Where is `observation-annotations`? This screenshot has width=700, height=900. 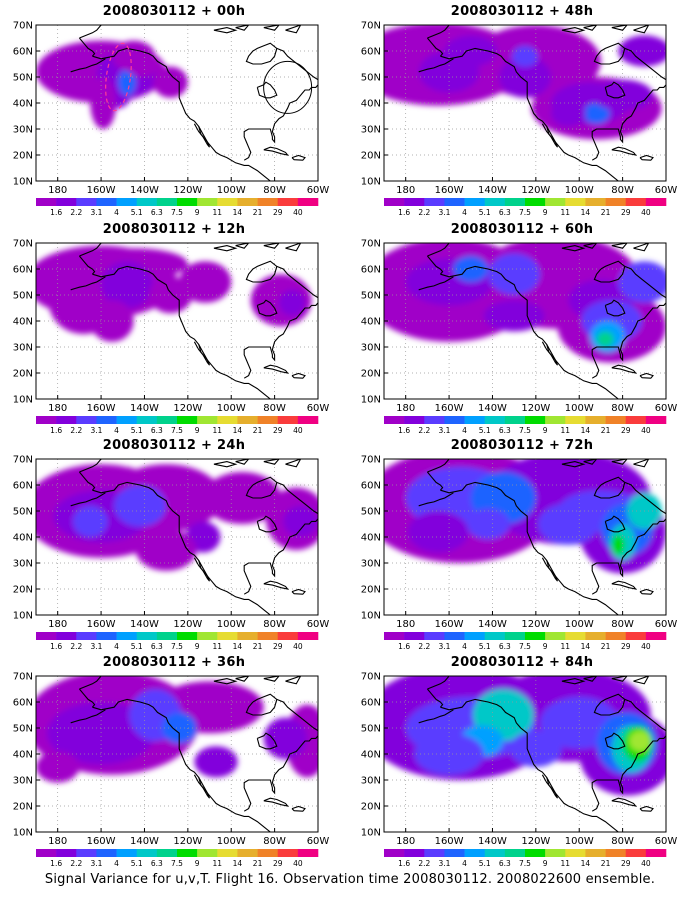
observation-annotations is located at coordinates (209, 78).